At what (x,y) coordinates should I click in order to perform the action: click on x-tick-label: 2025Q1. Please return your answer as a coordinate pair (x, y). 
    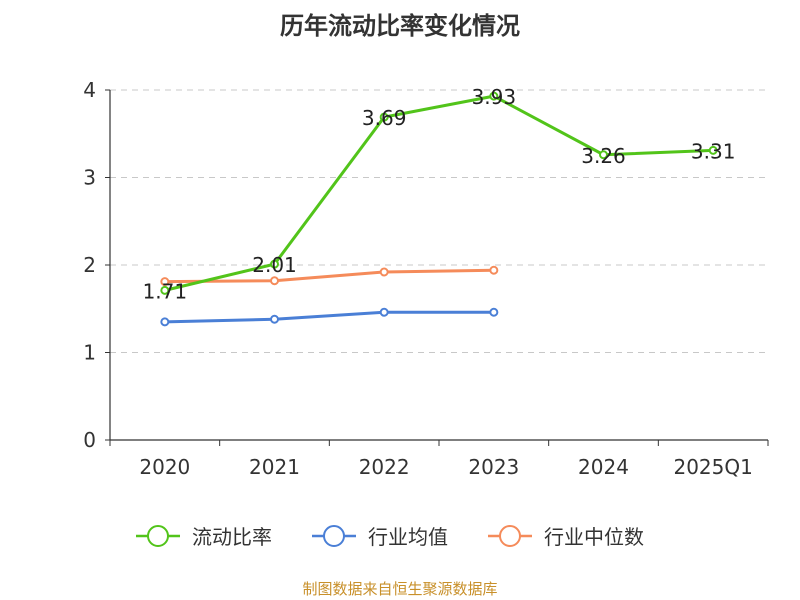
    Looking at the image, I should click on (712, 467).